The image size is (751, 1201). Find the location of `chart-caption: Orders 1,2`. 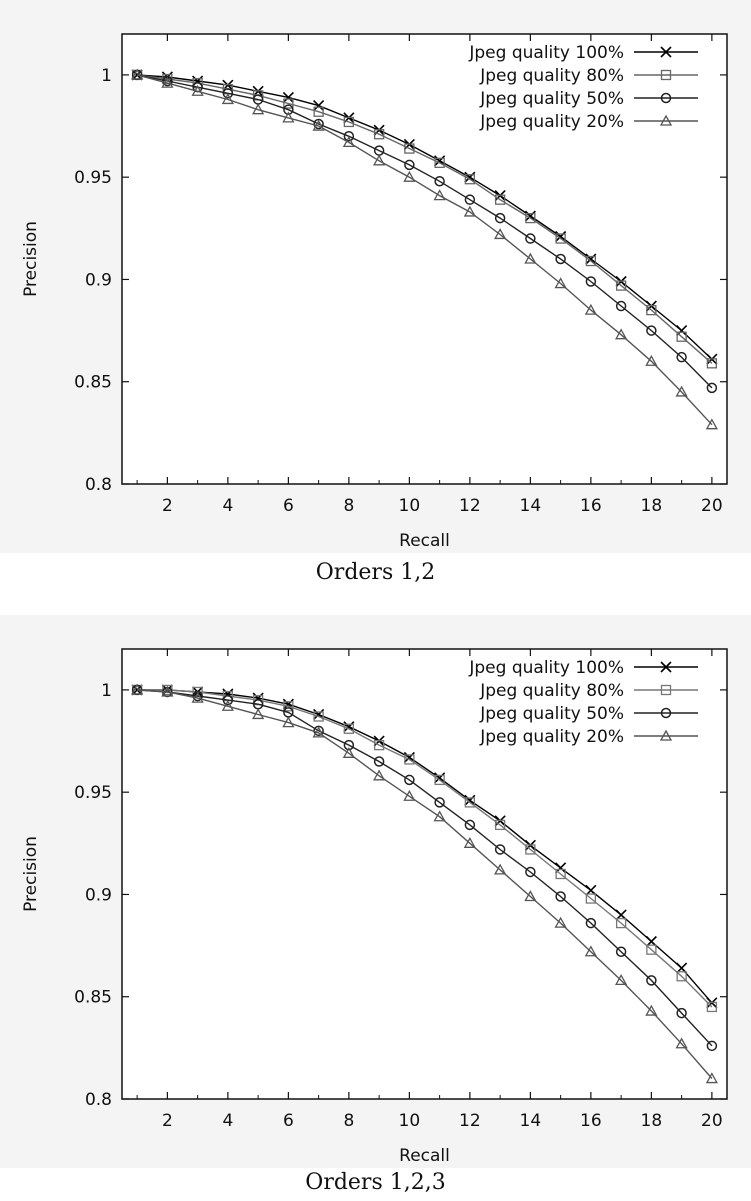

chart-caption: Orders 1,2 is located at coordinates (375, 572).